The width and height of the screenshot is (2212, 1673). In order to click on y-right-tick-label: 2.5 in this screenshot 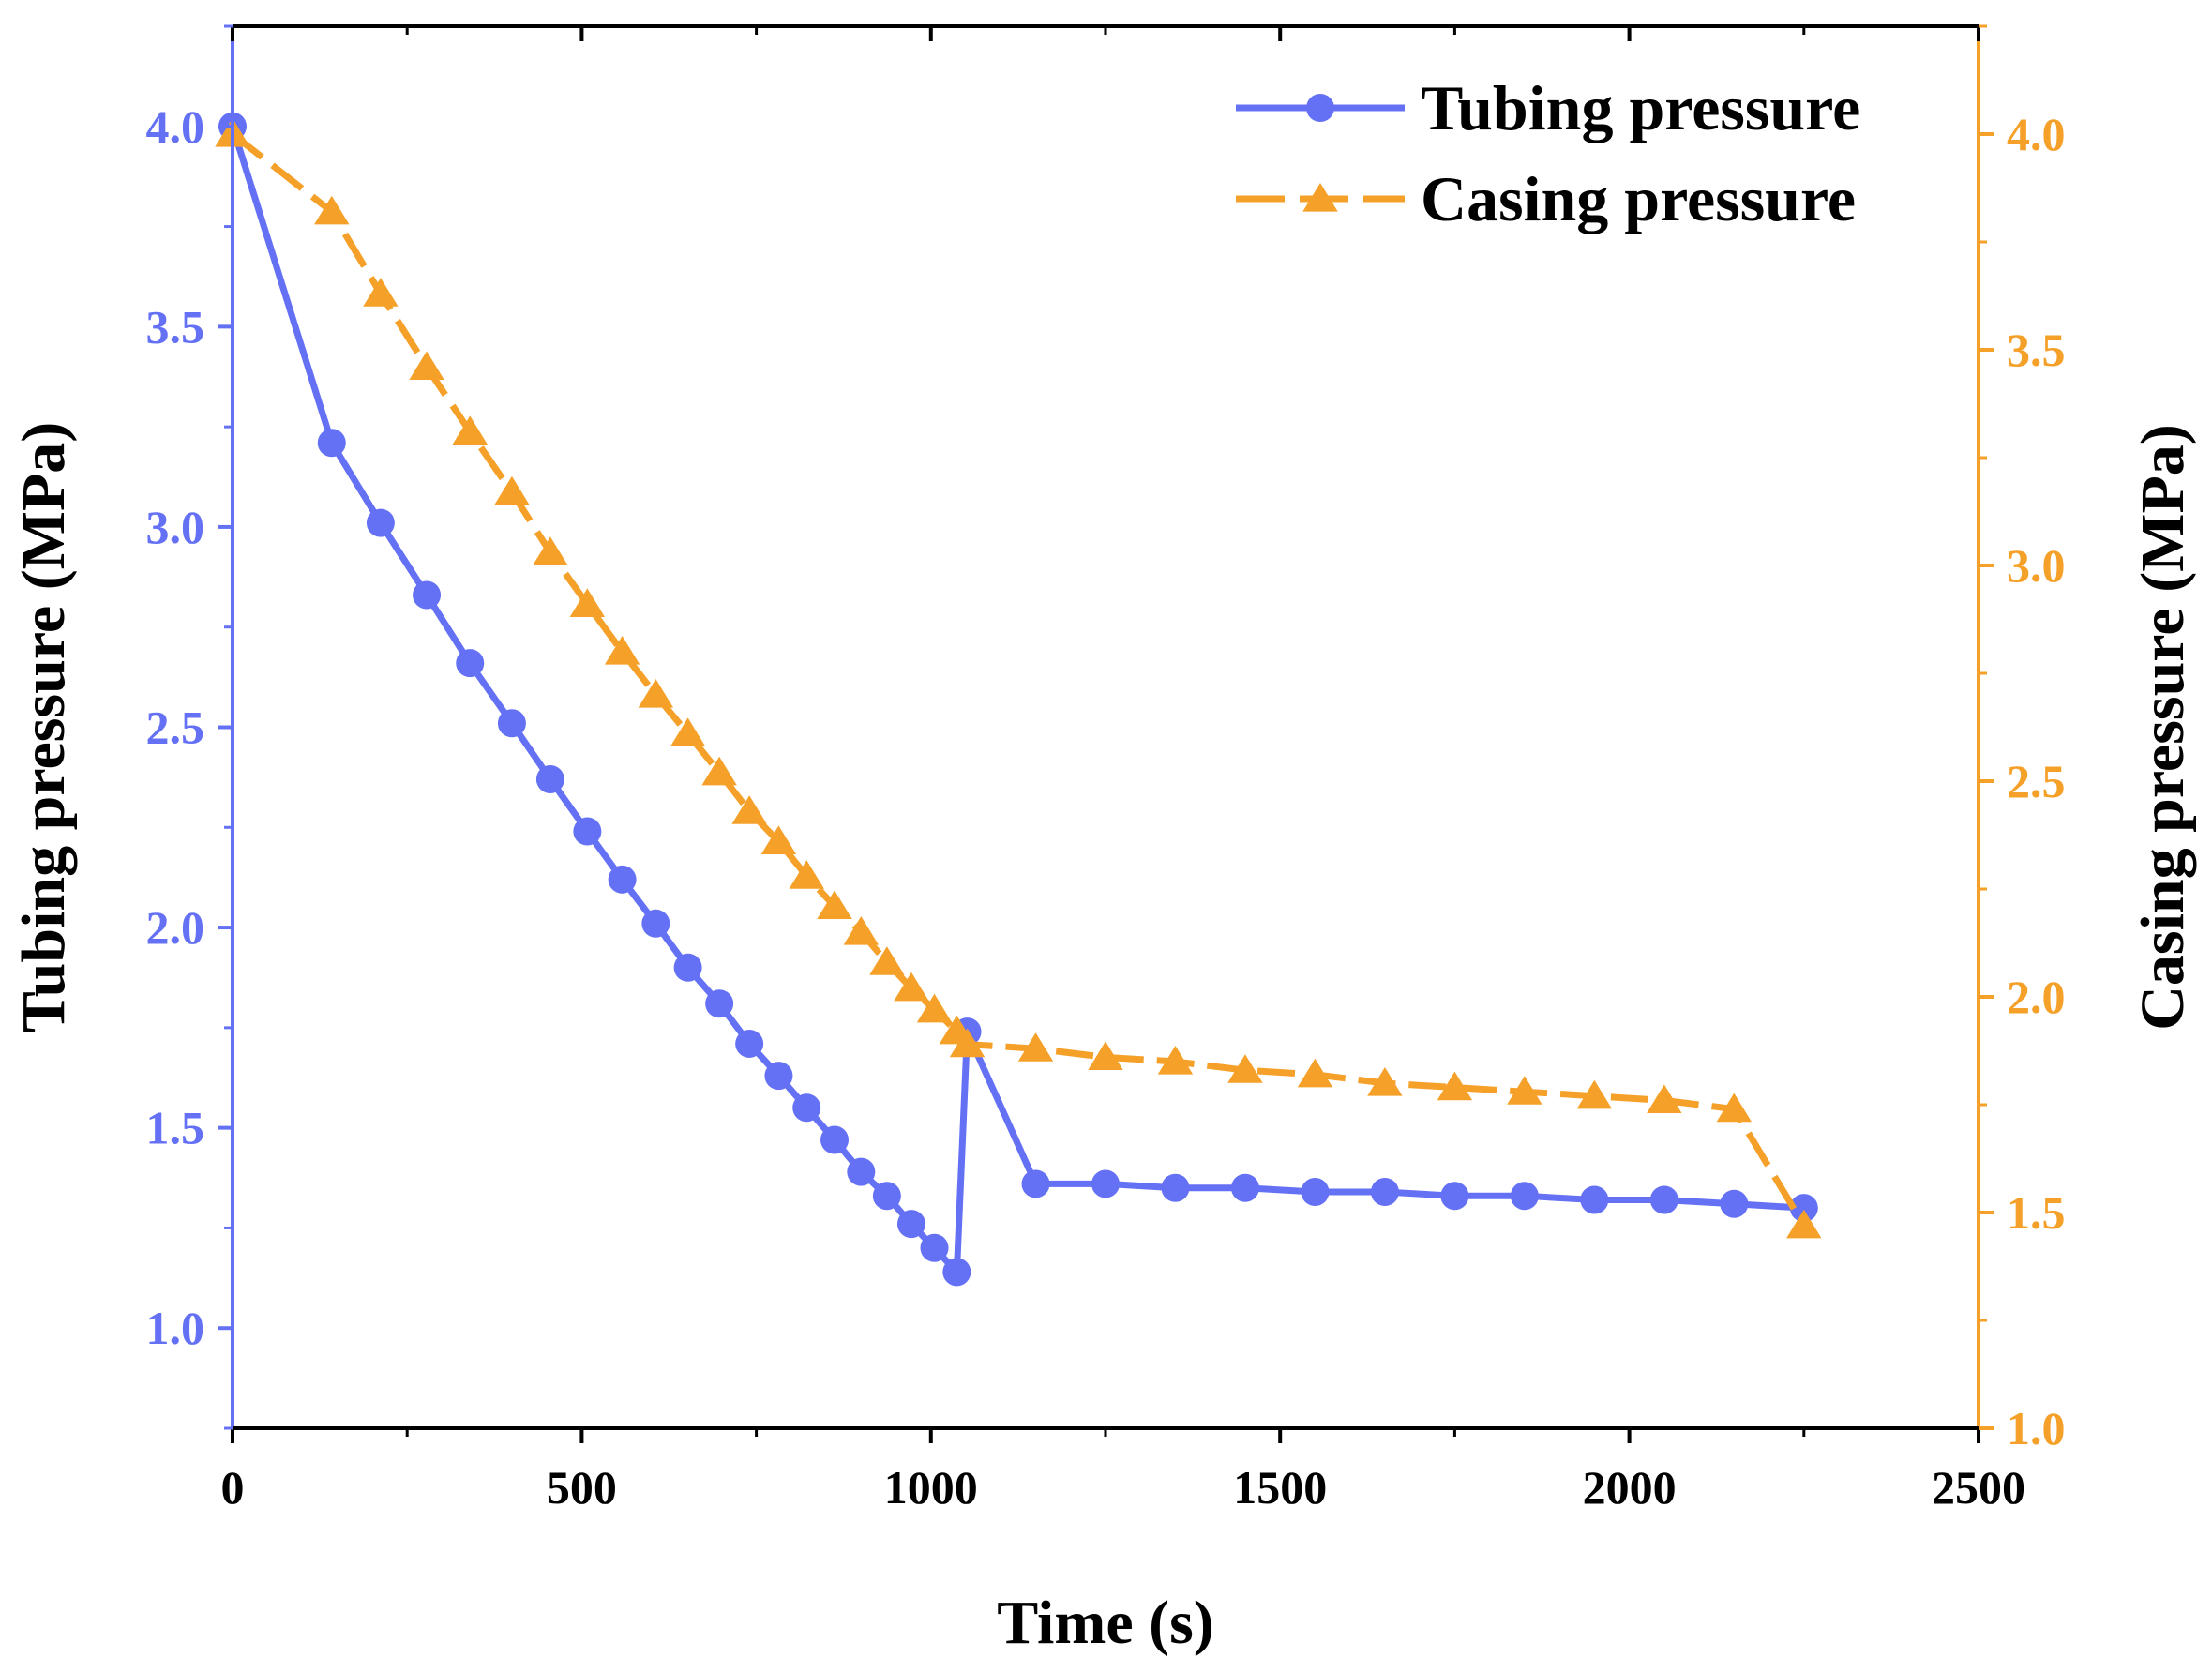, I will do `click(2036, 781)`.